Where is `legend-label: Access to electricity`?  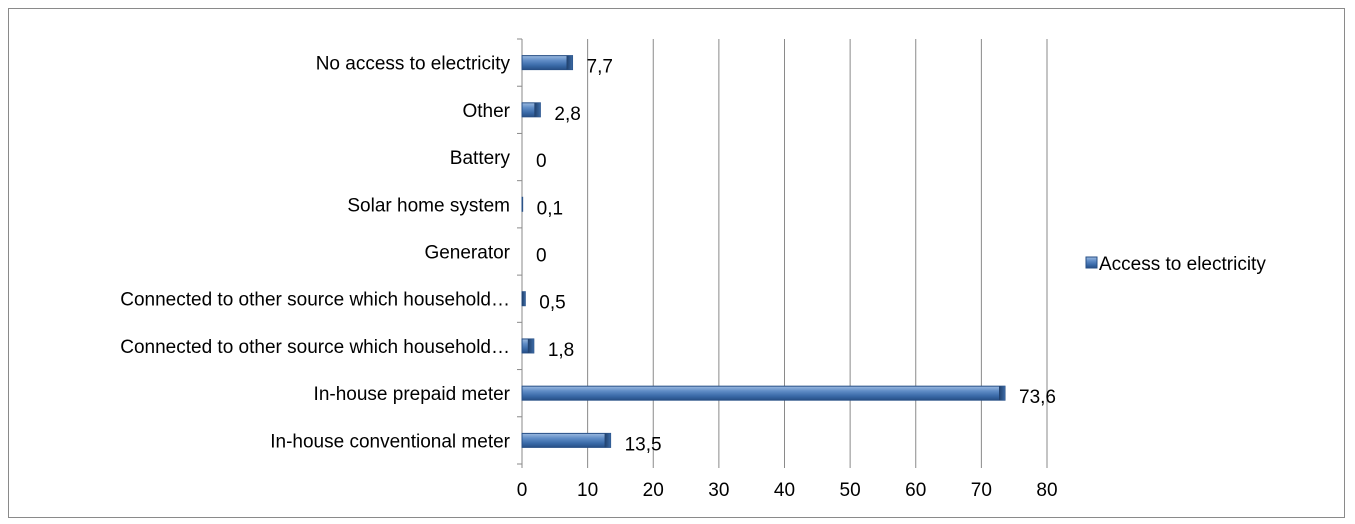
legend-label: Access to electricity is located at coordinates (1182, 264).